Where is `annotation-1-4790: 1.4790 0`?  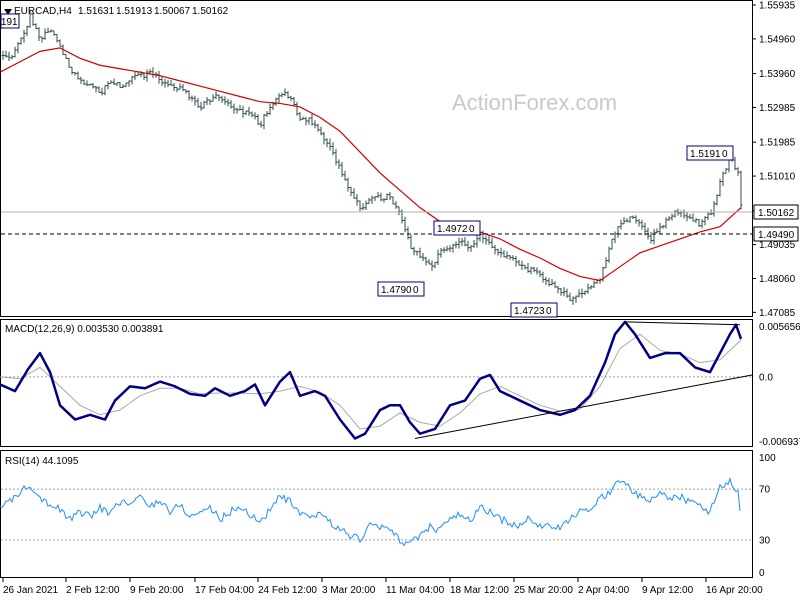 annotation-1-4790: 1.4790 0 is located at coordinates (401, 289).